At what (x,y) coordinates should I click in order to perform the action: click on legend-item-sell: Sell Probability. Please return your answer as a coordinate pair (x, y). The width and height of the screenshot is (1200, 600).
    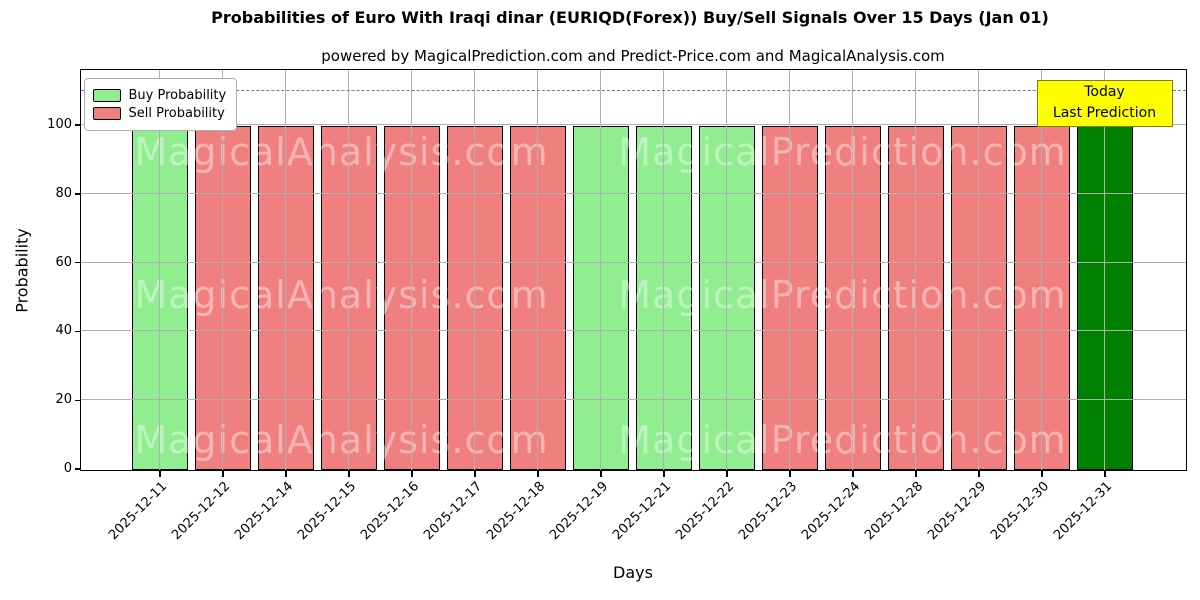
    Looking at the image, I should click on (159, 113).